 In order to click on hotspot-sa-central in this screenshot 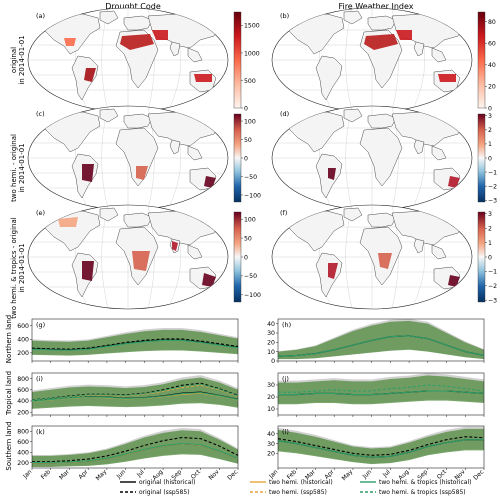, I will do `click(333, 271)`.